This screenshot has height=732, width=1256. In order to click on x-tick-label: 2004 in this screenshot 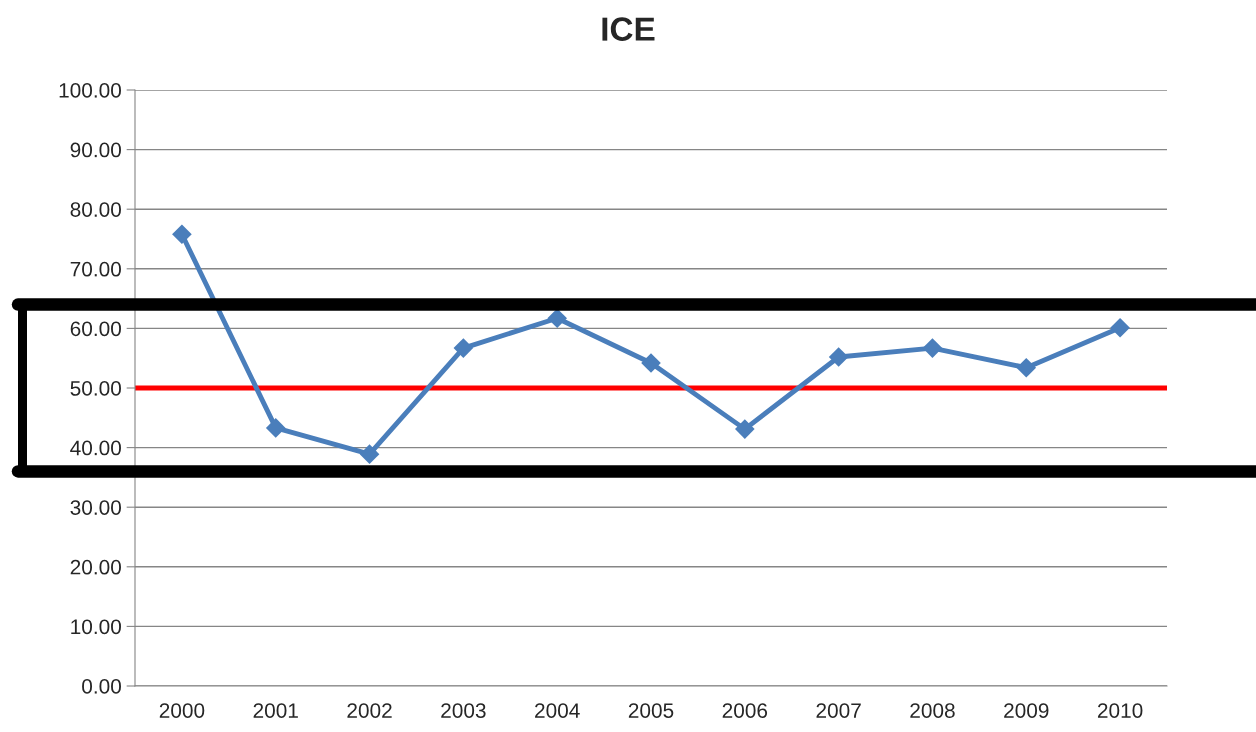, I will do `click(557, 710)`.